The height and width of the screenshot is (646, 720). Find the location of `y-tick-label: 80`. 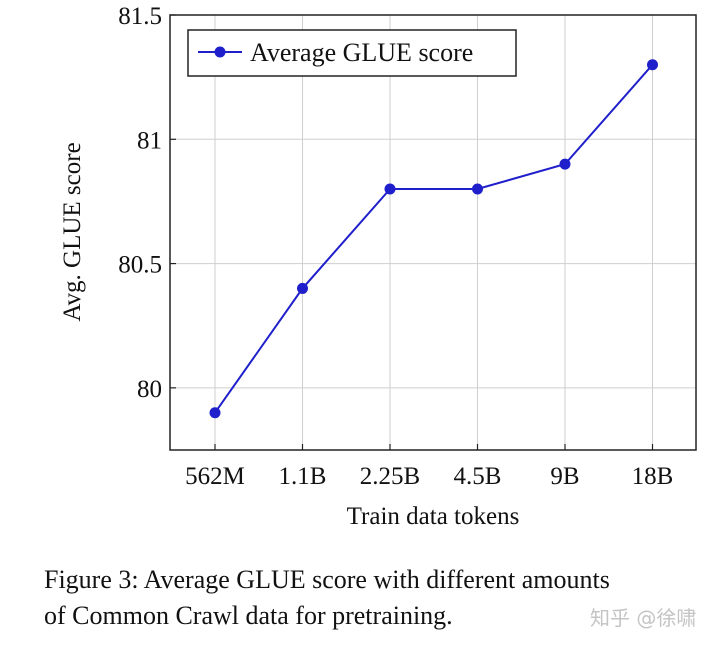

y-tick-label: 80 is located at coordinates (149, 389).